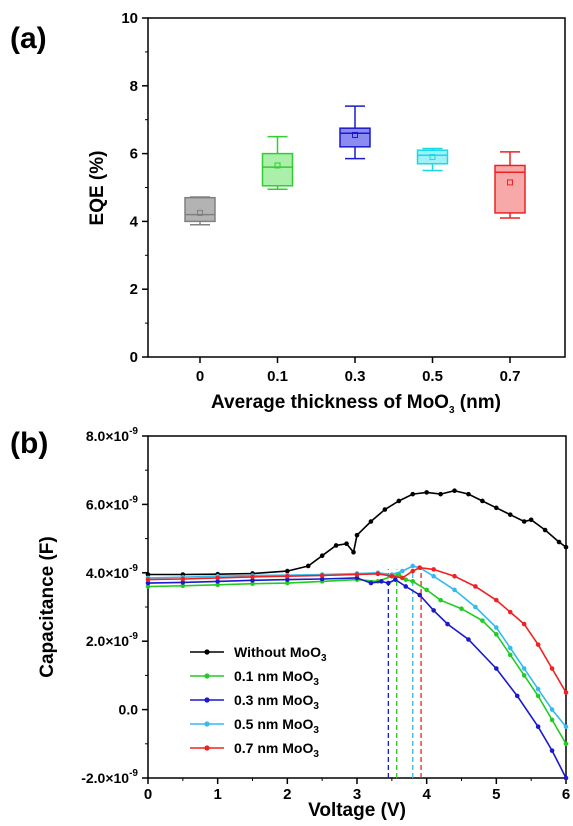 This screenshot has width=573, height=826. I want to click on legend-entry: 0.1 nm MoO3, so click(254, 678).